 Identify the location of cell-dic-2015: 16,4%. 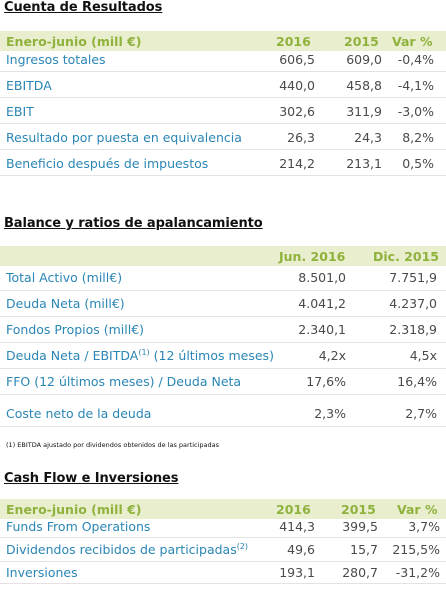
(417, 381).